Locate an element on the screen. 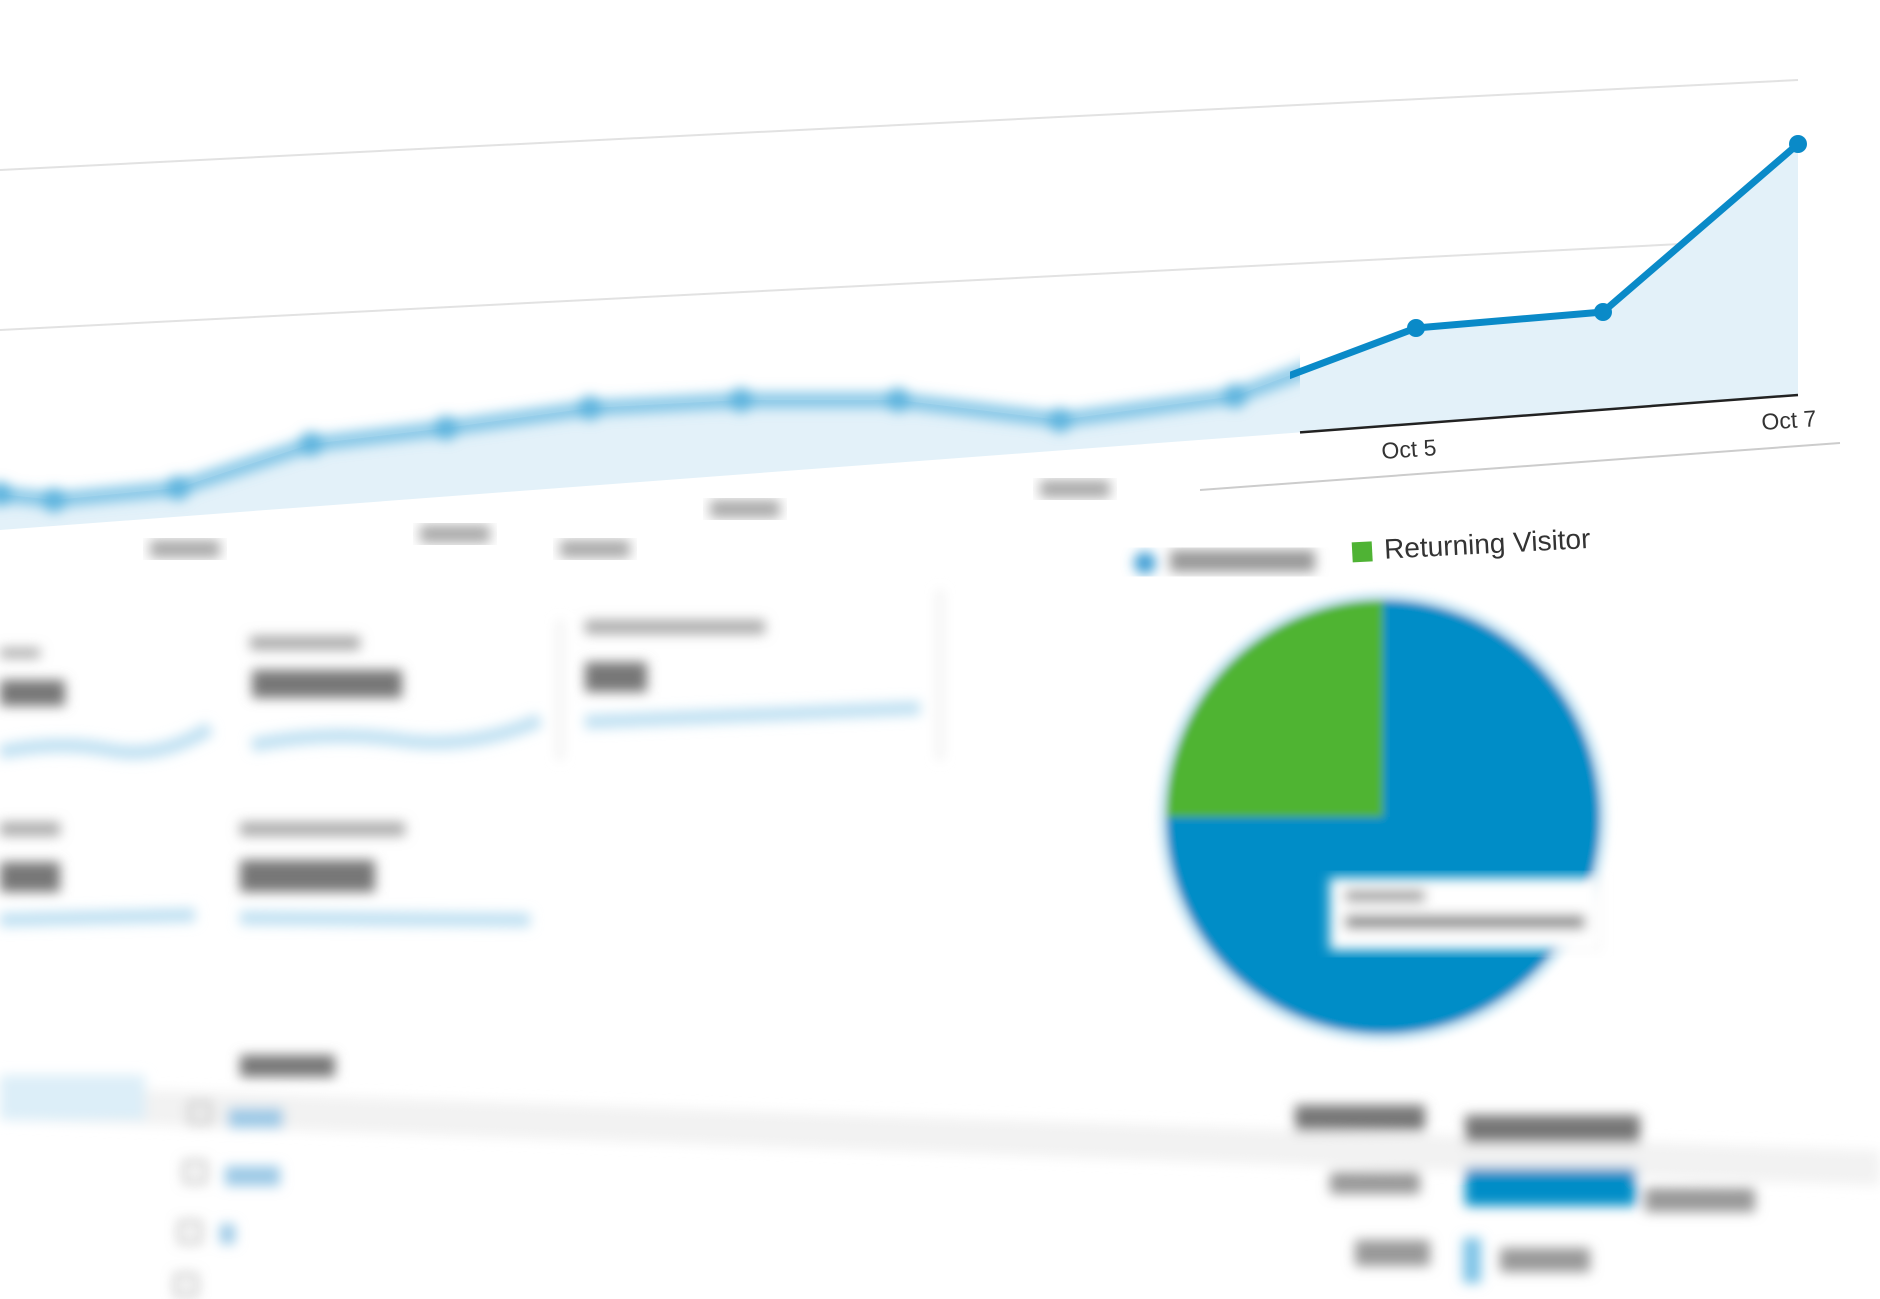 This screenshot has width=1880, height=1299. pie-chart is located at coordinates (1383, 817).